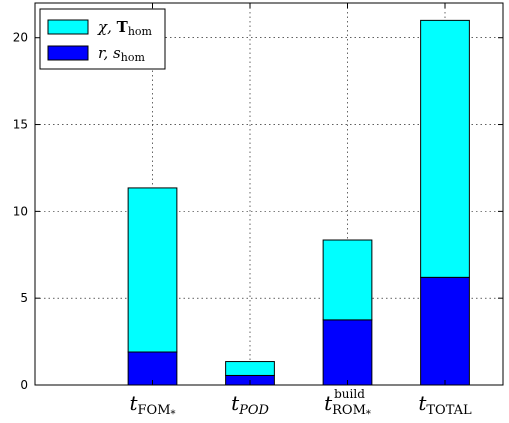 The height and width of the screenshot is (423, 509). What do you see at coordinates (445, 404) in the screenshot?
I see `x-tick-label: tTOTAL` at bounding box center [445, 404].